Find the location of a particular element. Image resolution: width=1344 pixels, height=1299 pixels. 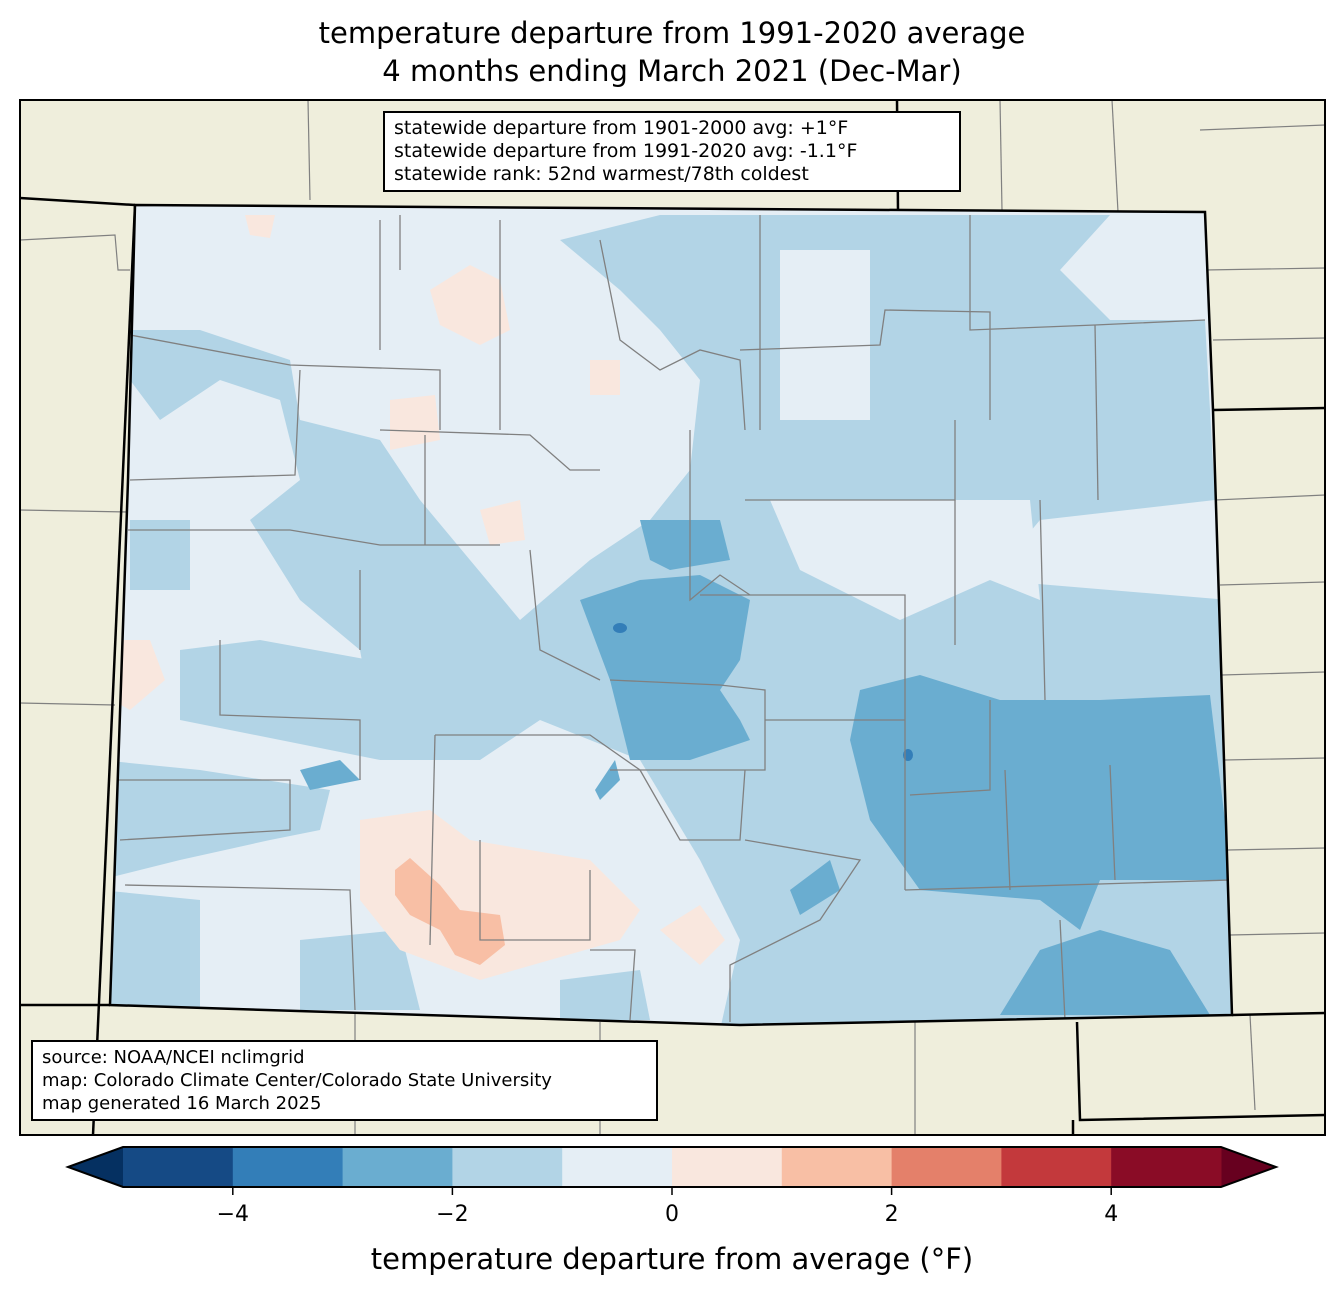

colorbar-tick-label: −4 is located at coordinates (233, 1214).